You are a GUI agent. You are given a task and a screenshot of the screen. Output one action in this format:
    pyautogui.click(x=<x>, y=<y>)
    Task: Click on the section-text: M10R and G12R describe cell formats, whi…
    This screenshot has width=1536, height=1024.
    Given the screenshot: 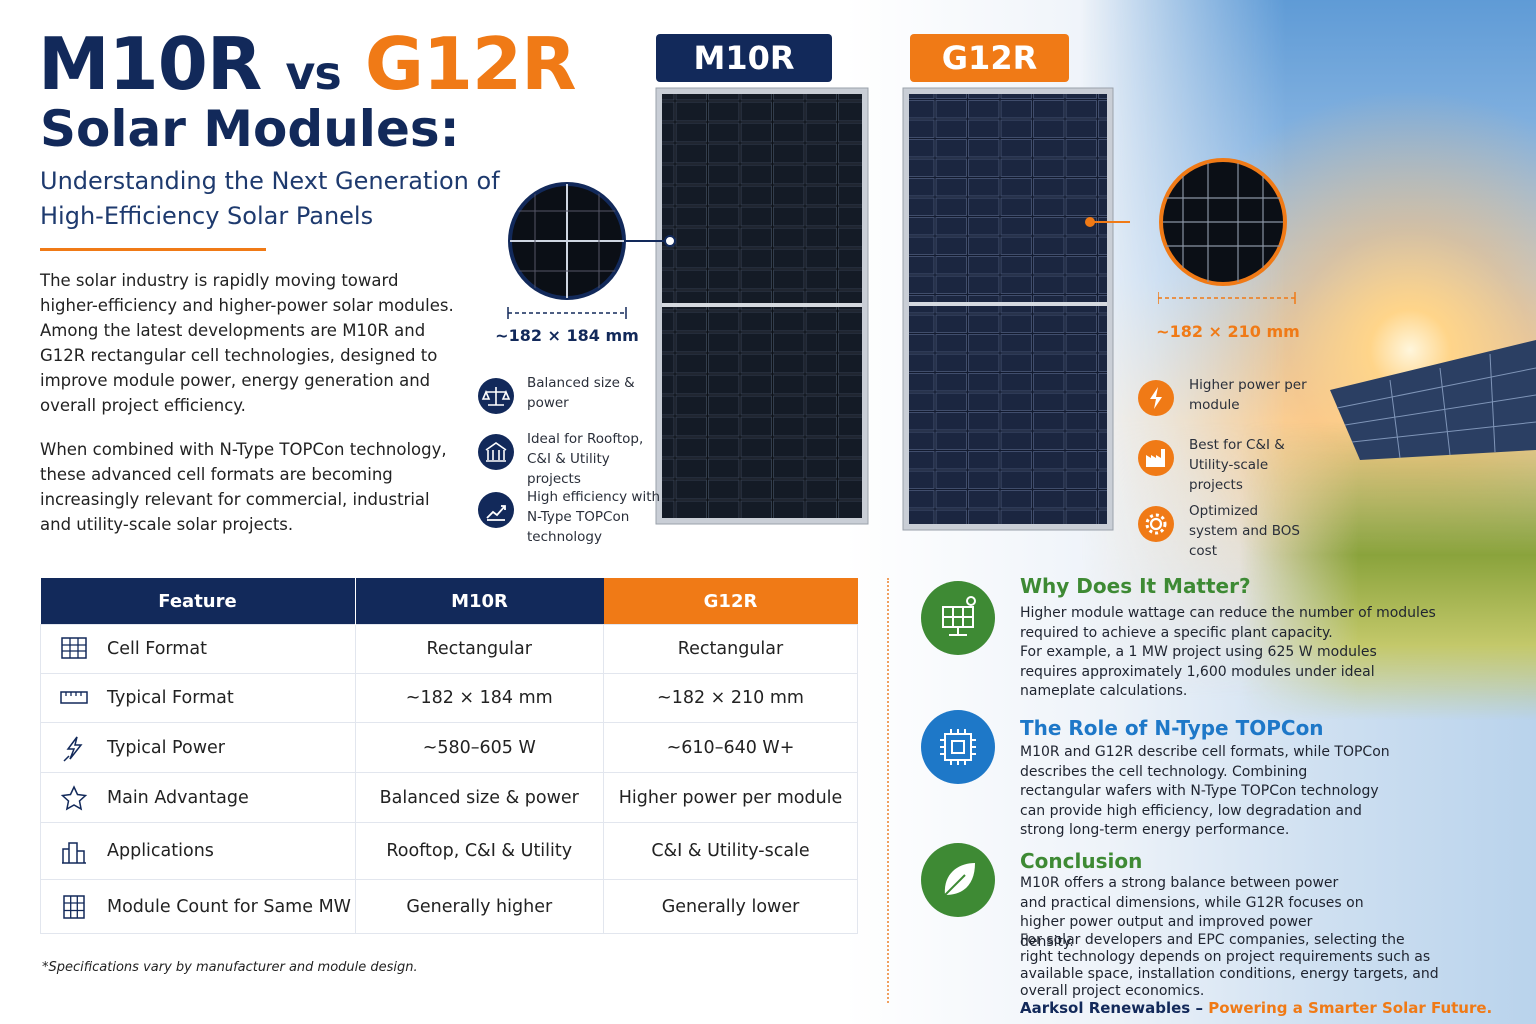 What is the action you would take?
    pyautogui.click(x=1205, y=791)
    